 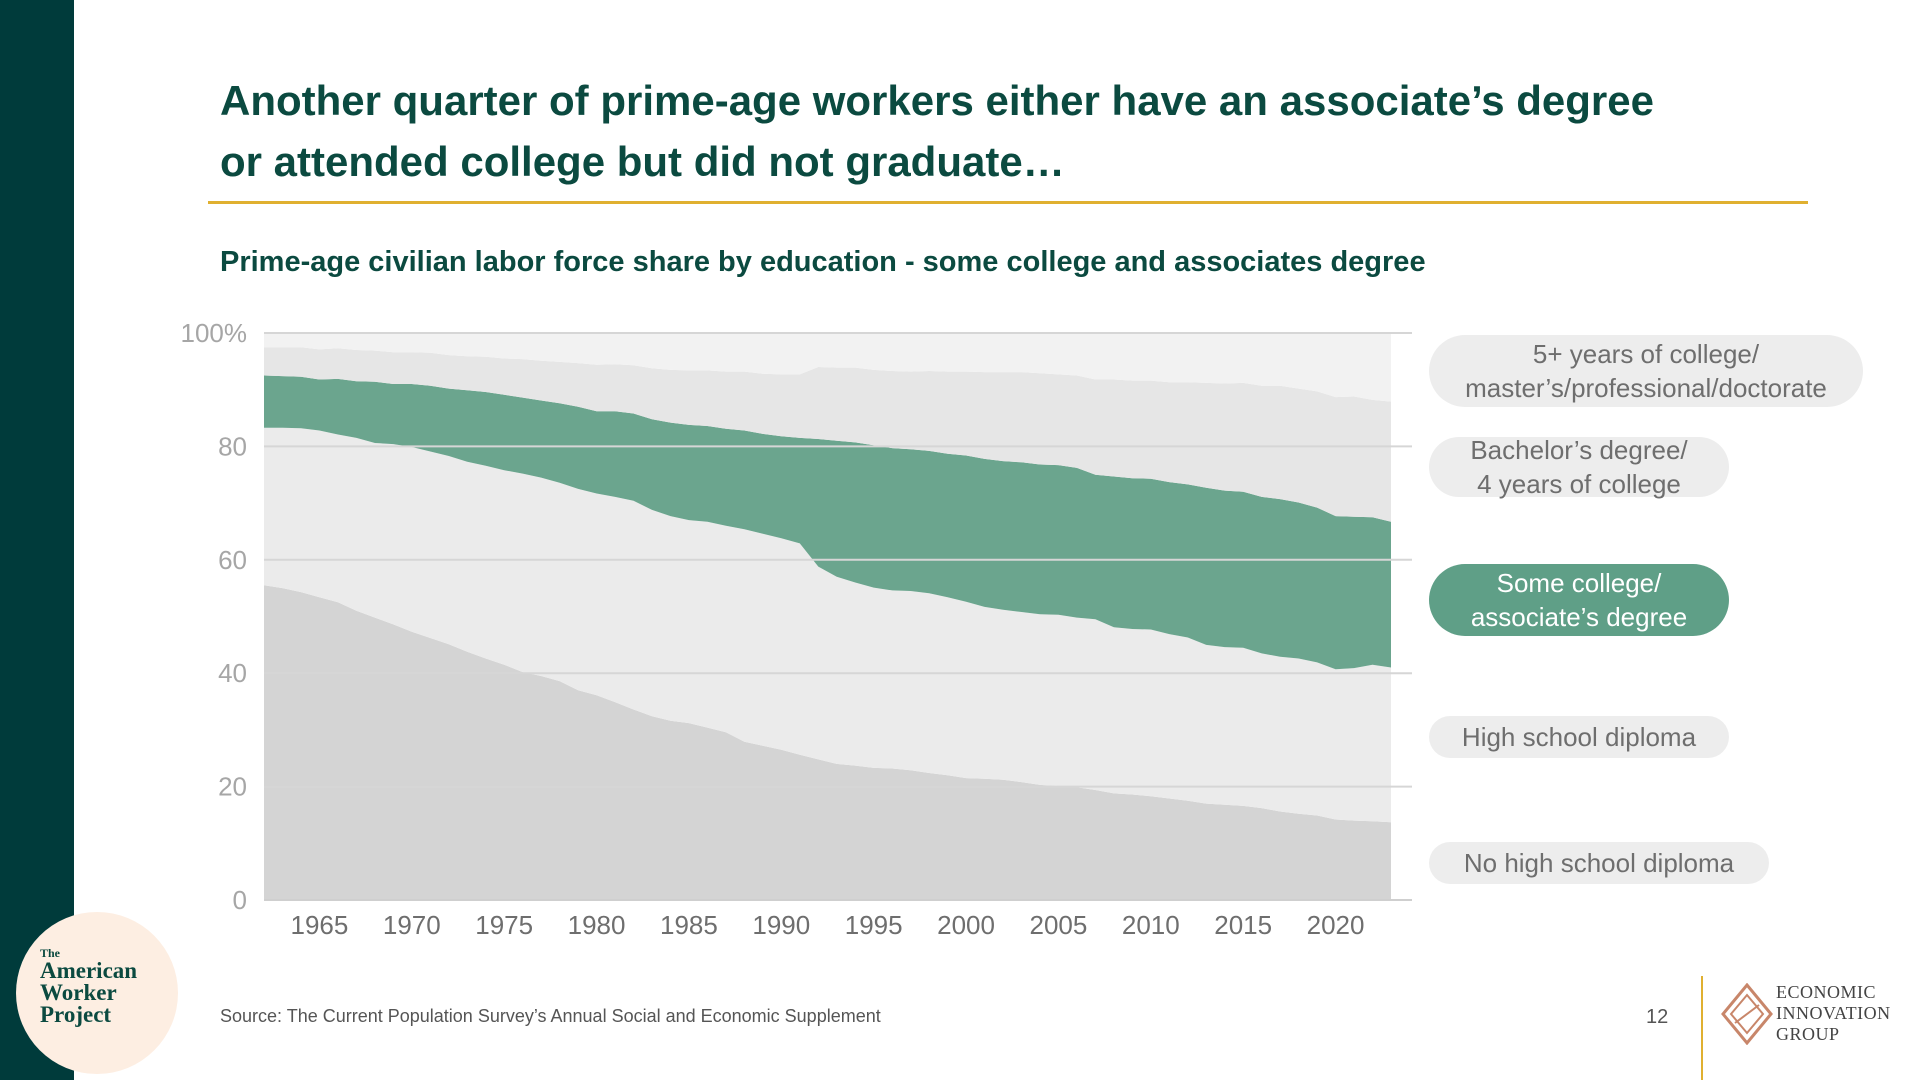 I want to click on title-divider, so click(x=1008, y=202).